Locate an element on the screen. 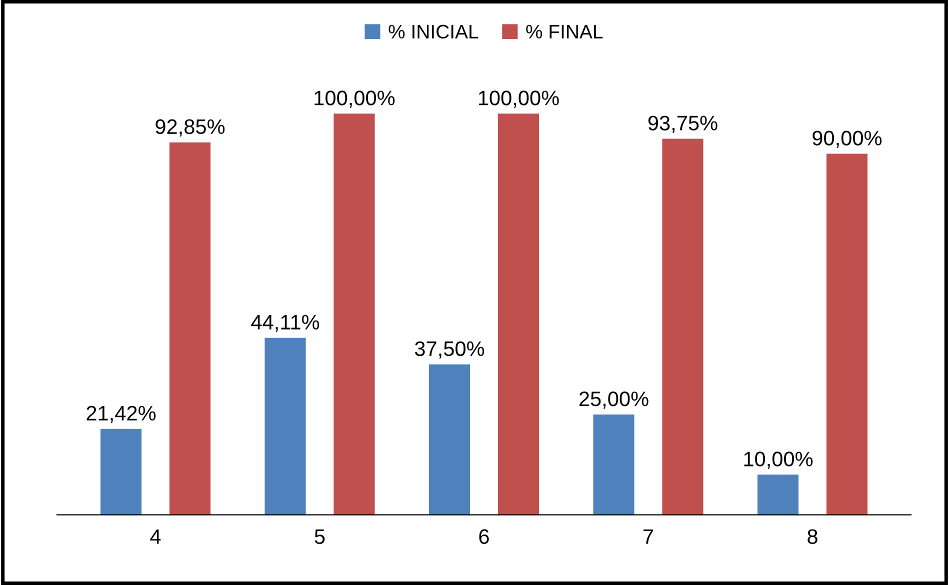 This screenshot has width=949, height=585. data-label: 90,00% is located at coordinates (847, 139).